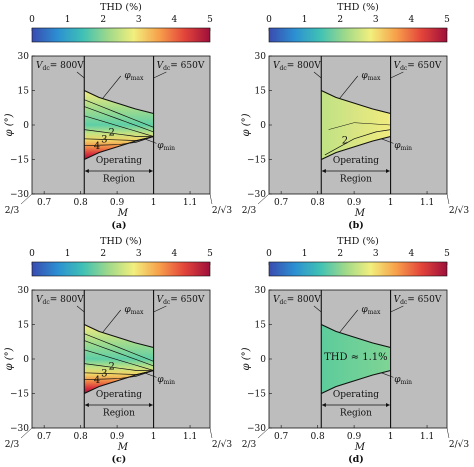 The height and width of the screenshot is (467, 474). I want to click on y-tick-label: −30, so click(19, 429).